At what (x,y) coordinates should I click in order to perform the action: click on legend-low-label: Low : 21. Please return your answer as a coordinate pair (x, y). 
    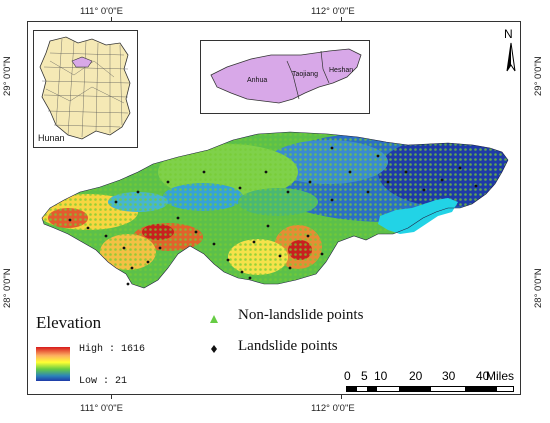
    Looking at the image, I should click on (103, 381).